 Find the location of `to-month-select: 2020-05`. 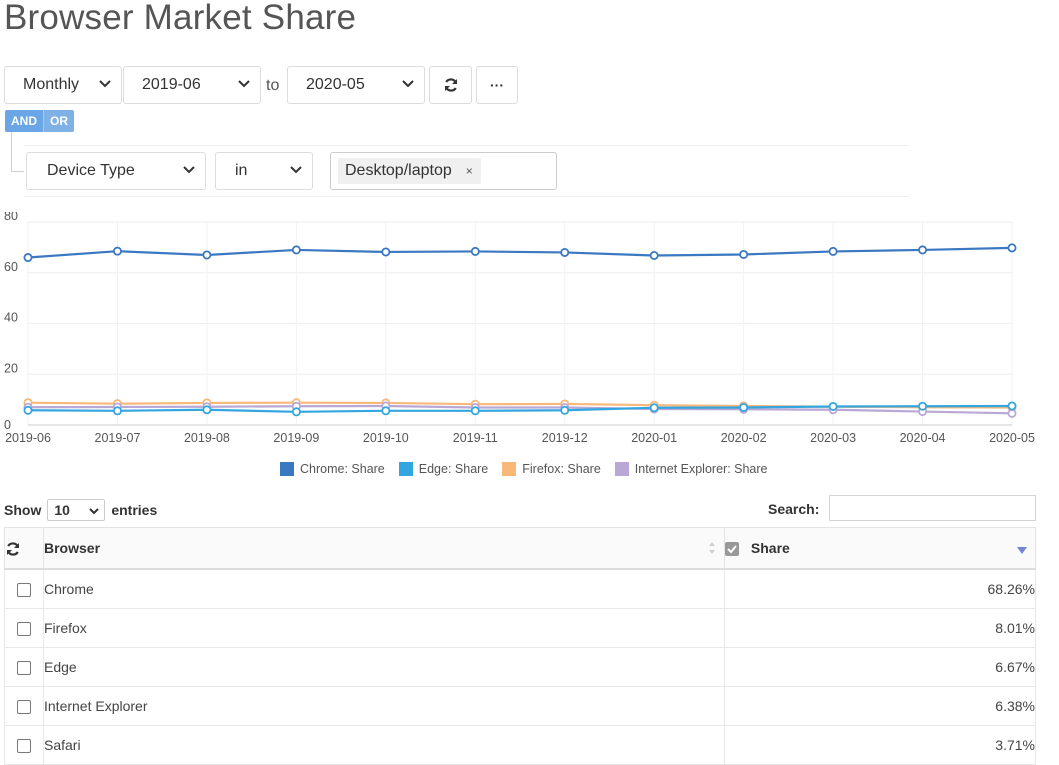

to-month-select: 2020-05 is located at coordinates (356, 85).